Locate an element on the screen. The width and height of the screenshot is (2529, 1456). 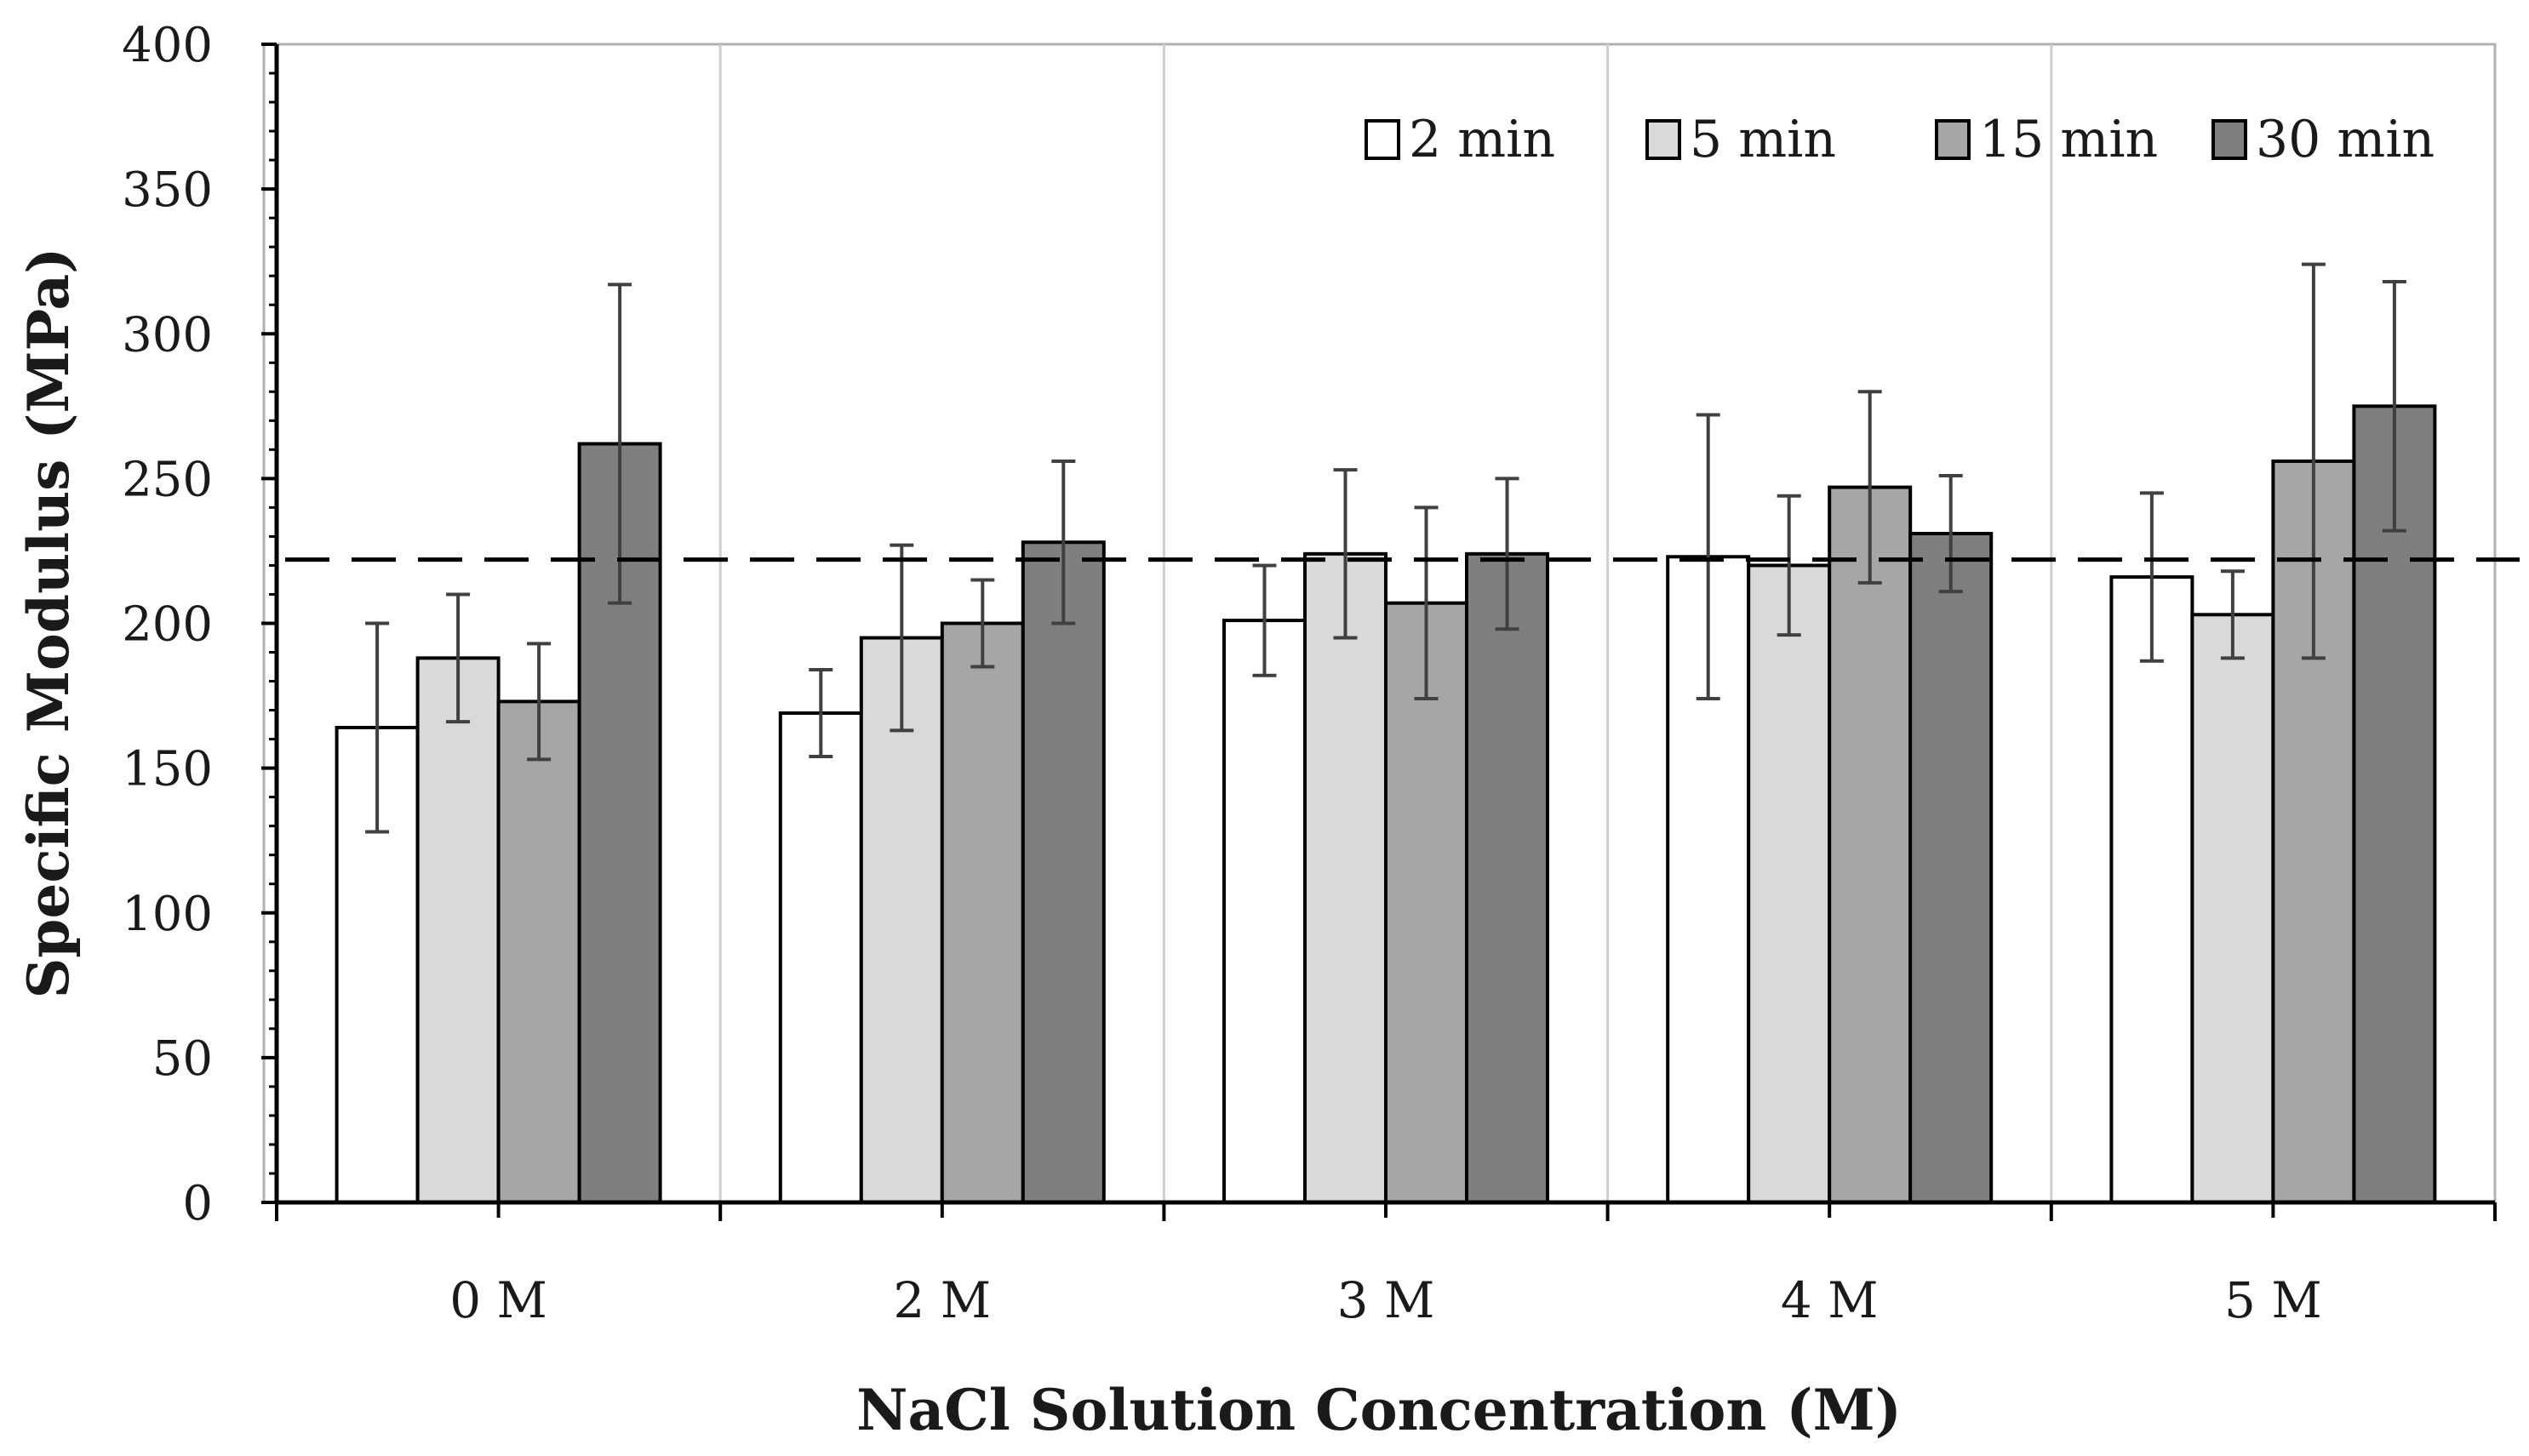
bar-5-min-5M is located at coordinates (2232, 908).